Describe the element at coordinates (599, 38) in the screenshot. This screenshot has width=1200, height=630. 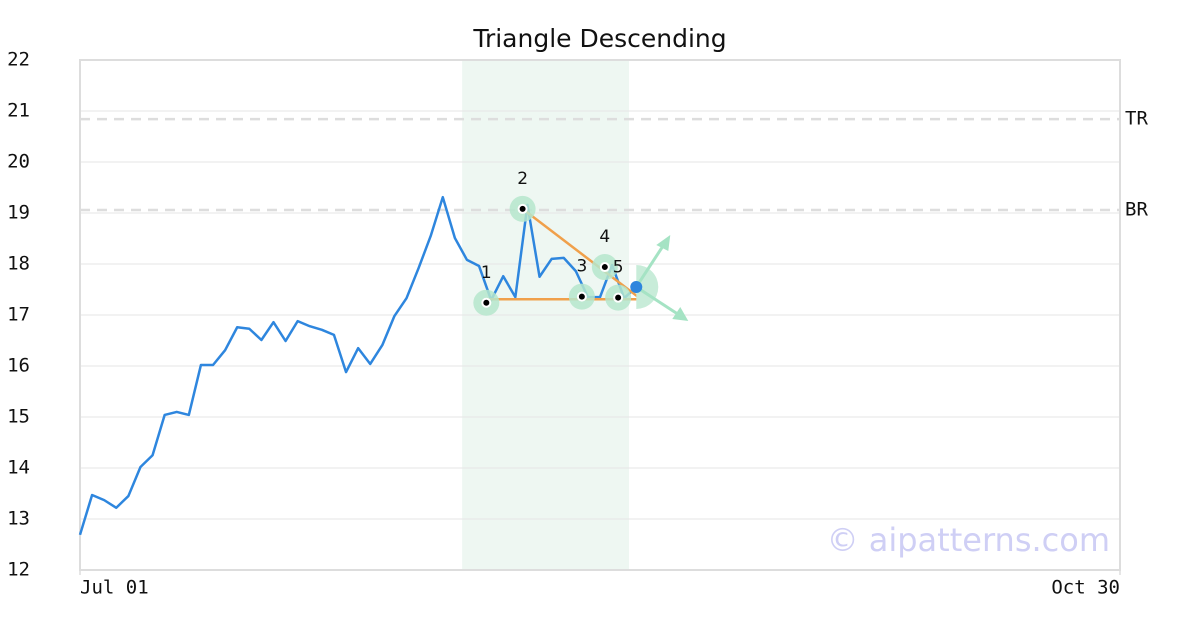
I see `chart-title: Triangle Descending` at that location.